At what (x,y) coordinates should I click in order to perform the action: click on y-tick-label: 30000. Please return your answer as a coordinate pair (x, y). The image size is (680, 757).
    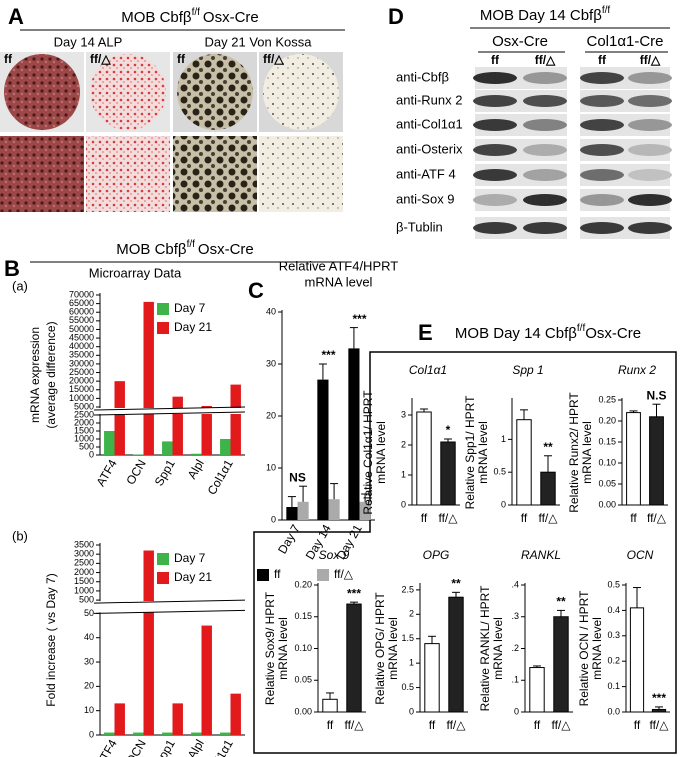
    Looking at the image, I should click on (81, 363).